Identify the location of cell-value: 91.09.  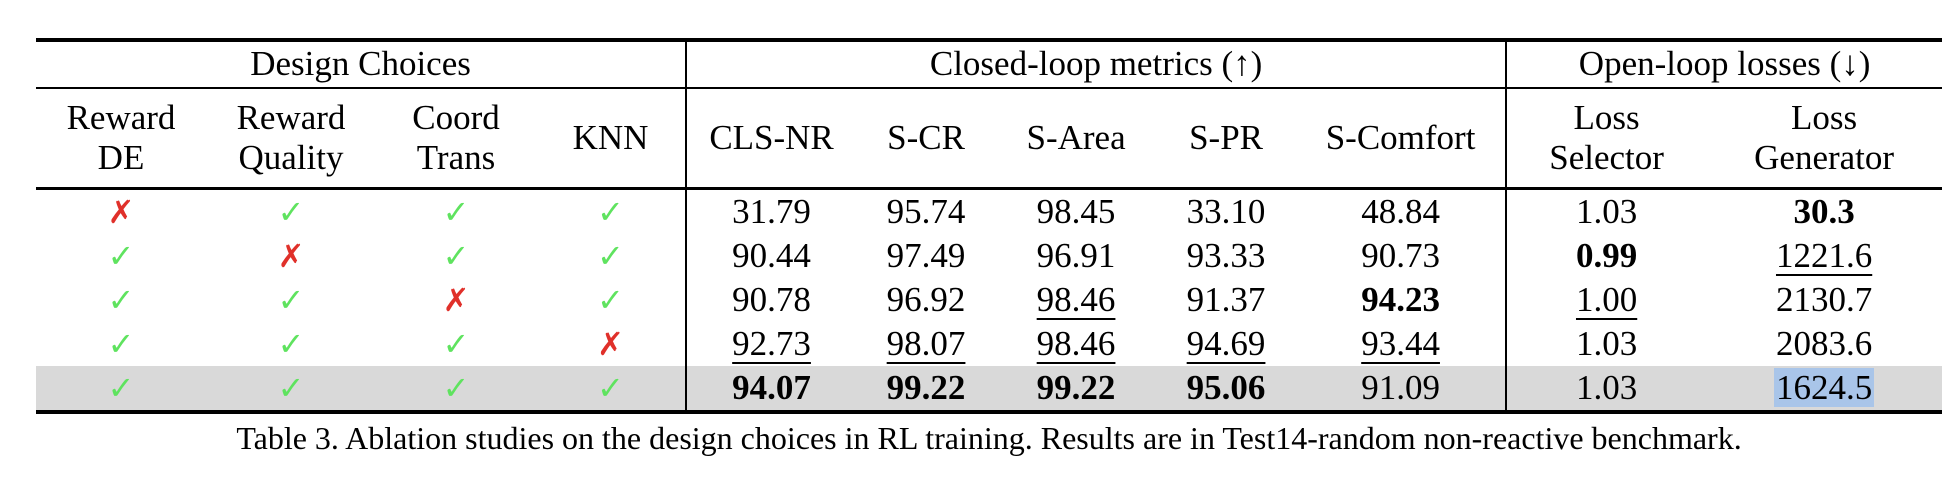
(1402, 390).